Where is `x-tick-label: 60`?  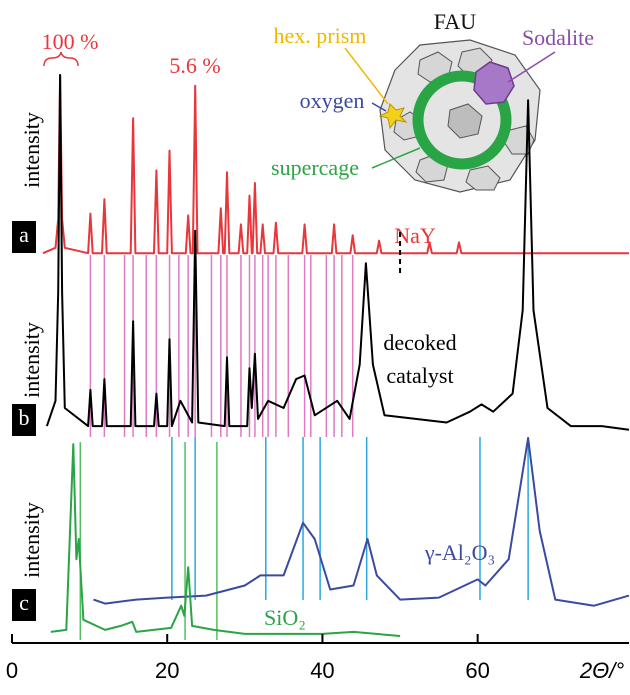 x-tick-label: 60 is located at coordinates (477, 670).